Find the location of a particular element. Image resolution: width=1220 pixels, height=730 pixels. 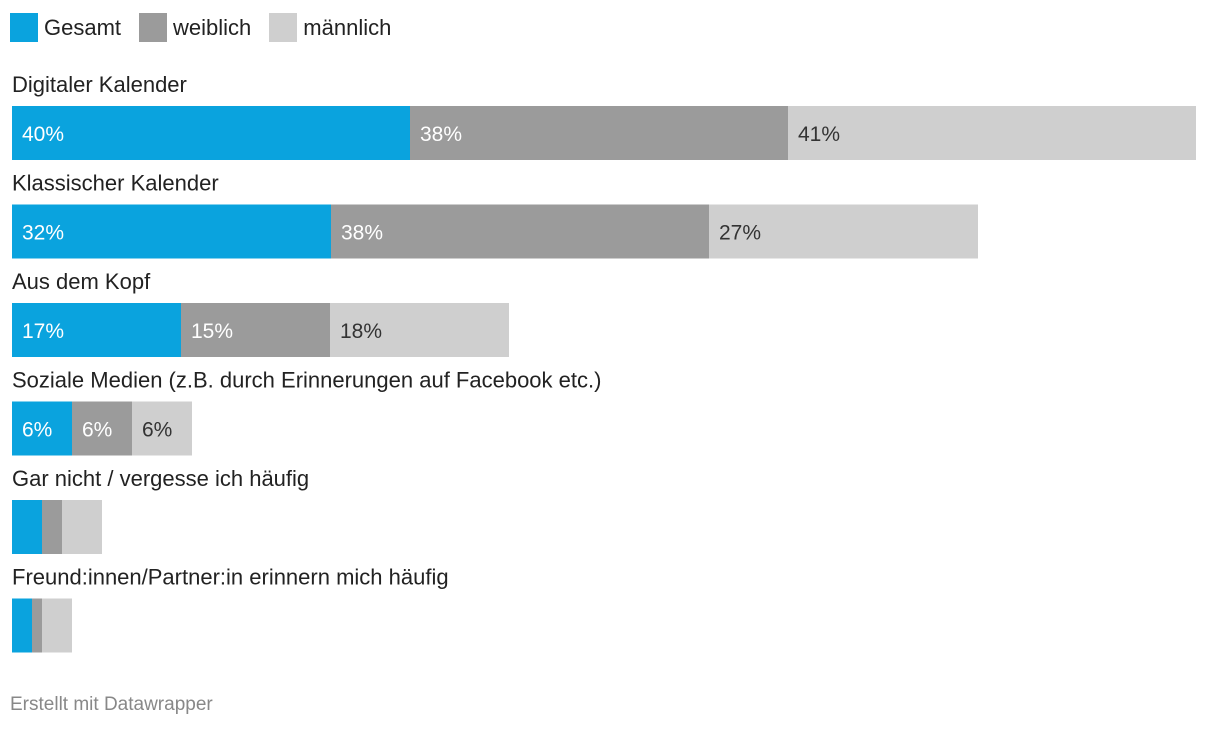

chart-legend: Gesamt weiblich männlich is located at coordinates (209, 27).